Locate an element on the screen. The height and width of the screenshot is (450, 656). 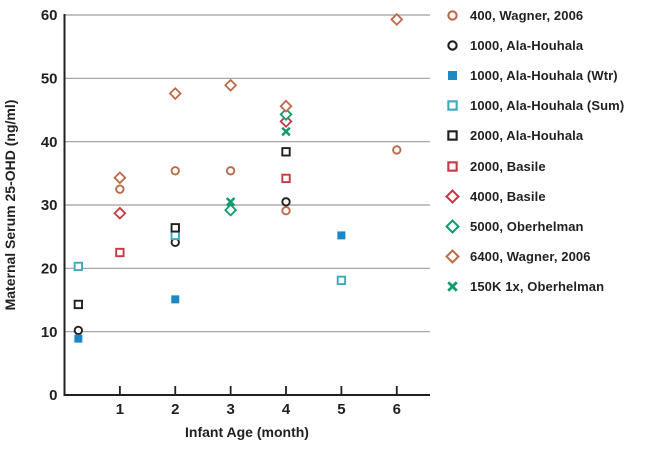
legend-item: 150K 1x, Oberhelman is located at coordinates (524, 287).